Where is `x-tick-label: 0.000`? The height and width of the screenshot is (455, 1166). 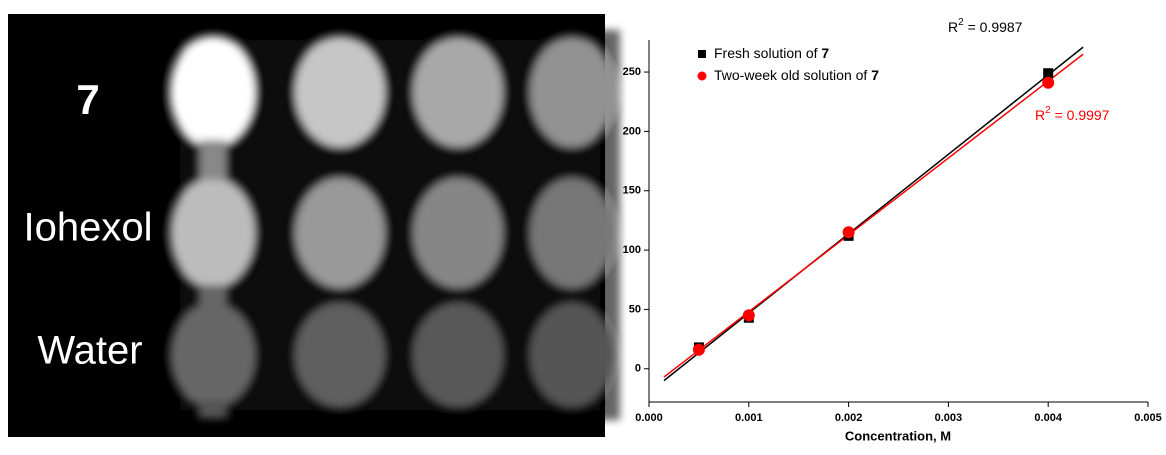 x-tick-label: 0.000 is located at coordinates (649, 418).